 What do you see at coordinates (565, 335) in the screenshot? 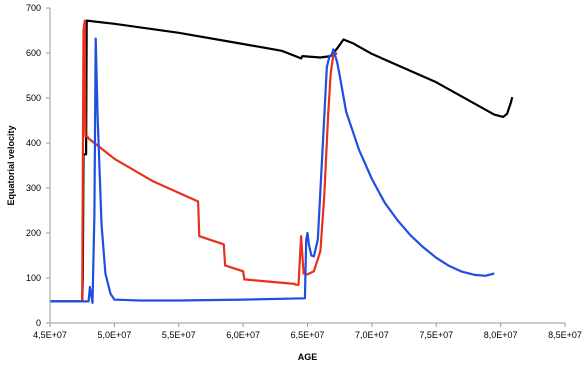
I see `x-tick-label: 8,5E+07` at bounding box center [565, 335].